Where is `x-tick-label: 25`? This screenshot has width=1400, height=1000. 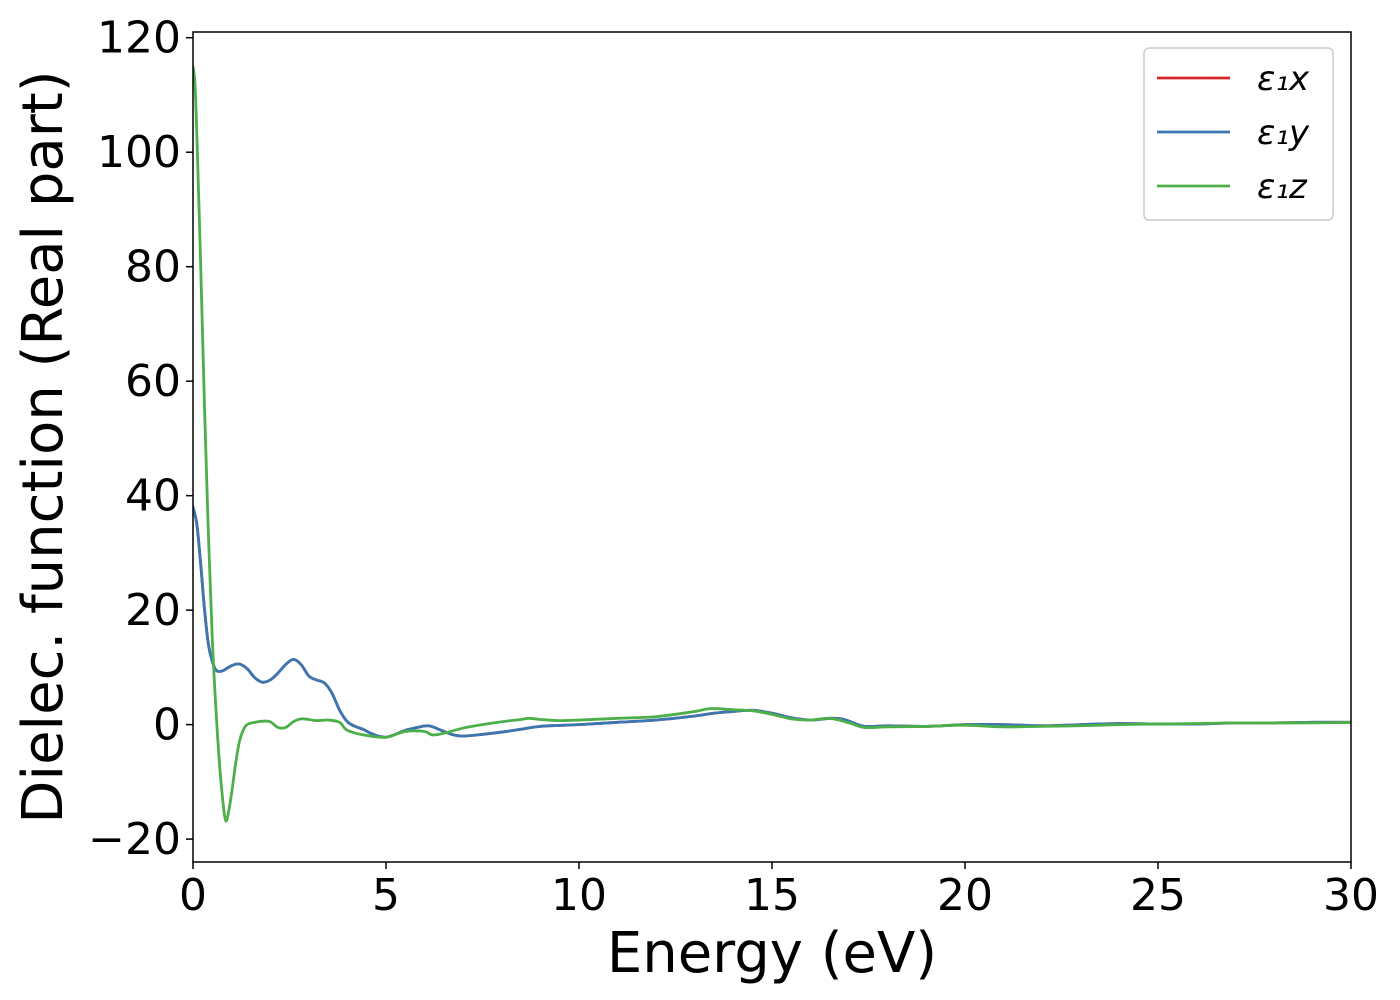
x-tick-label: 25 is located at coordinates (1158, 895).